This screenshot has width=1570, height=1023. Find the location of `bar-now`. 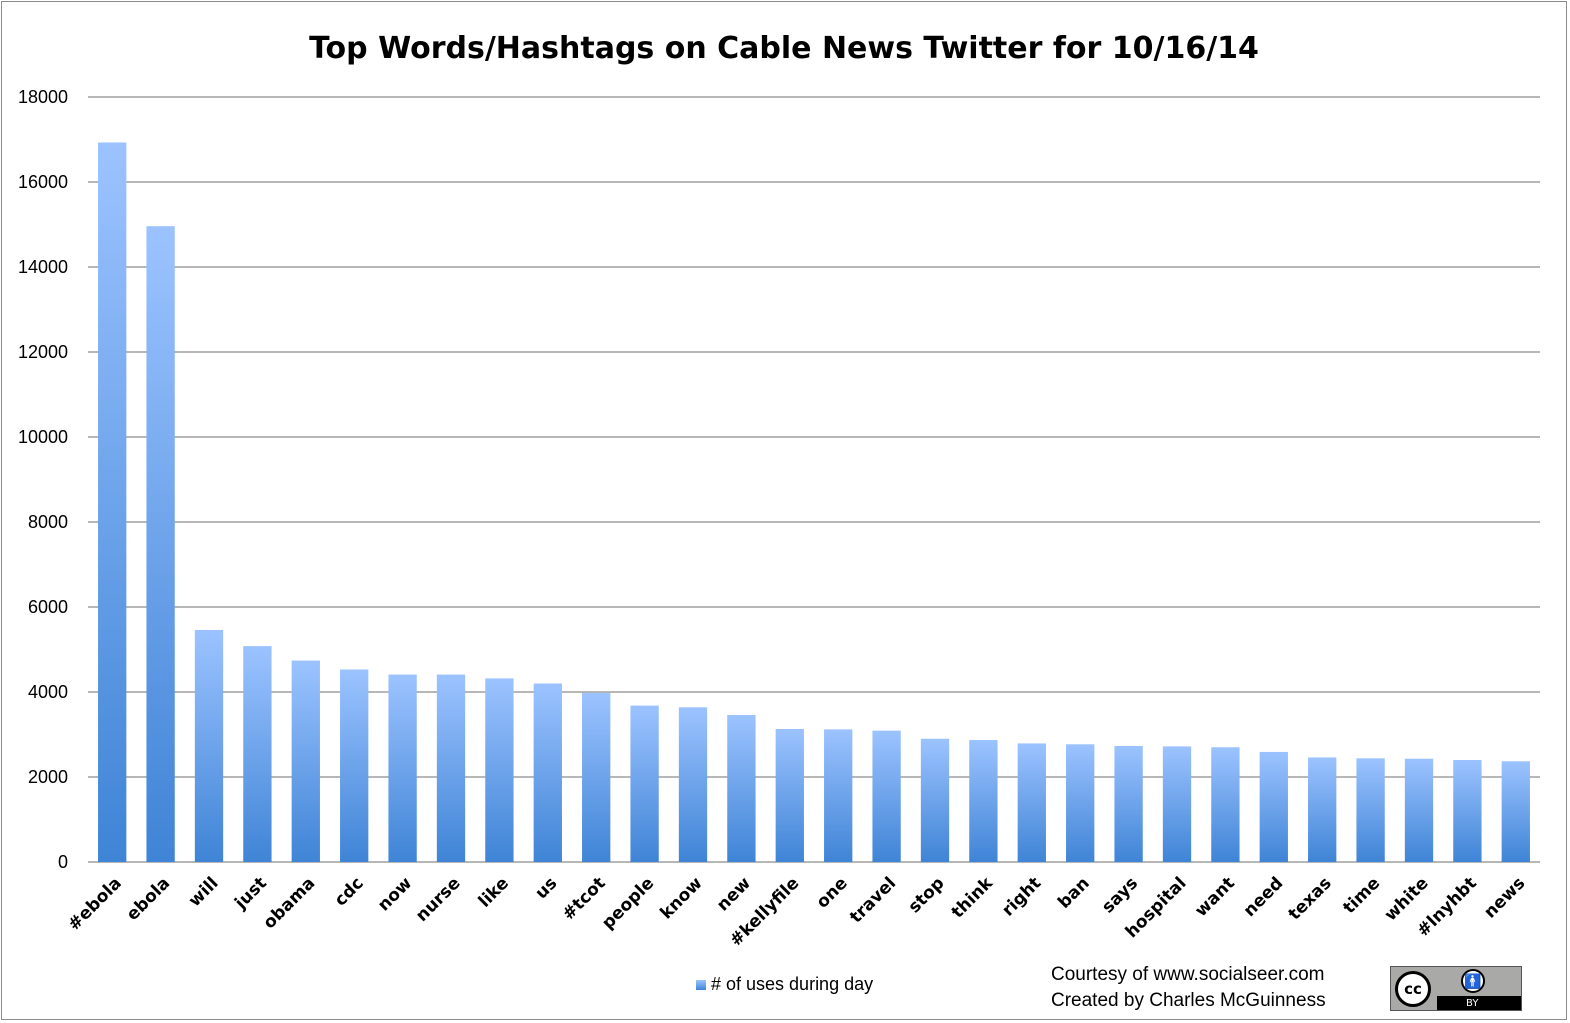

bar-now is located at coordinates (402, 768).